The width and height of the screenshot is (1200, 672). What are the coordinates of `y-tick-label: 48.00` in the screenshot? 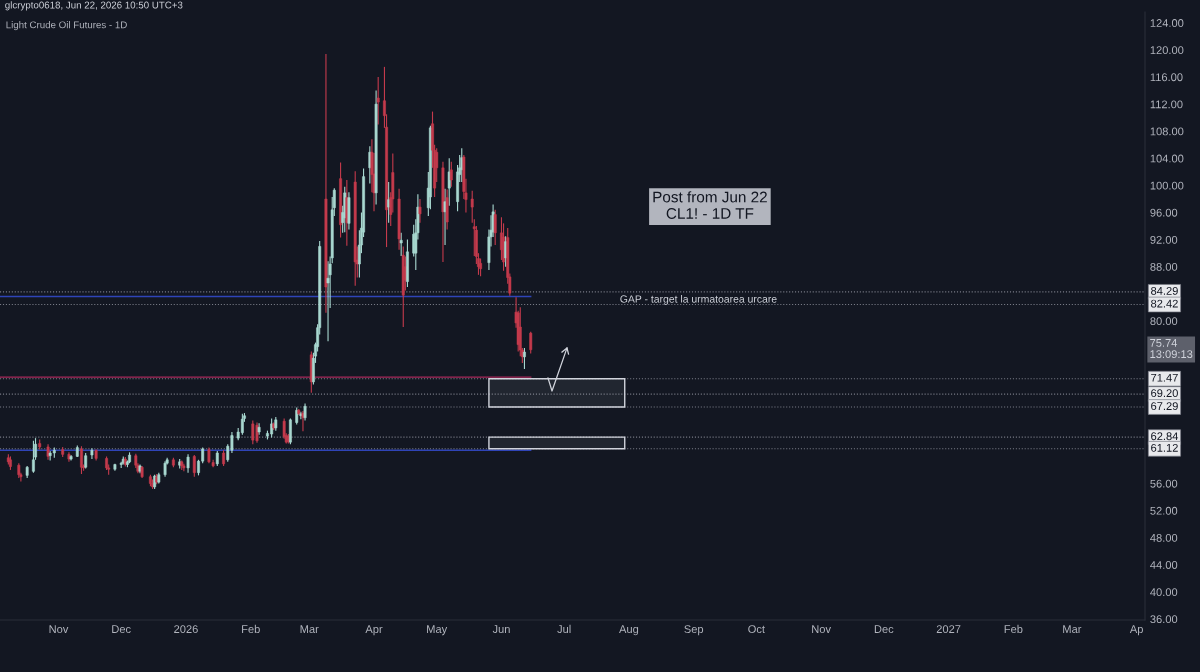 It's located at (1164, 537).